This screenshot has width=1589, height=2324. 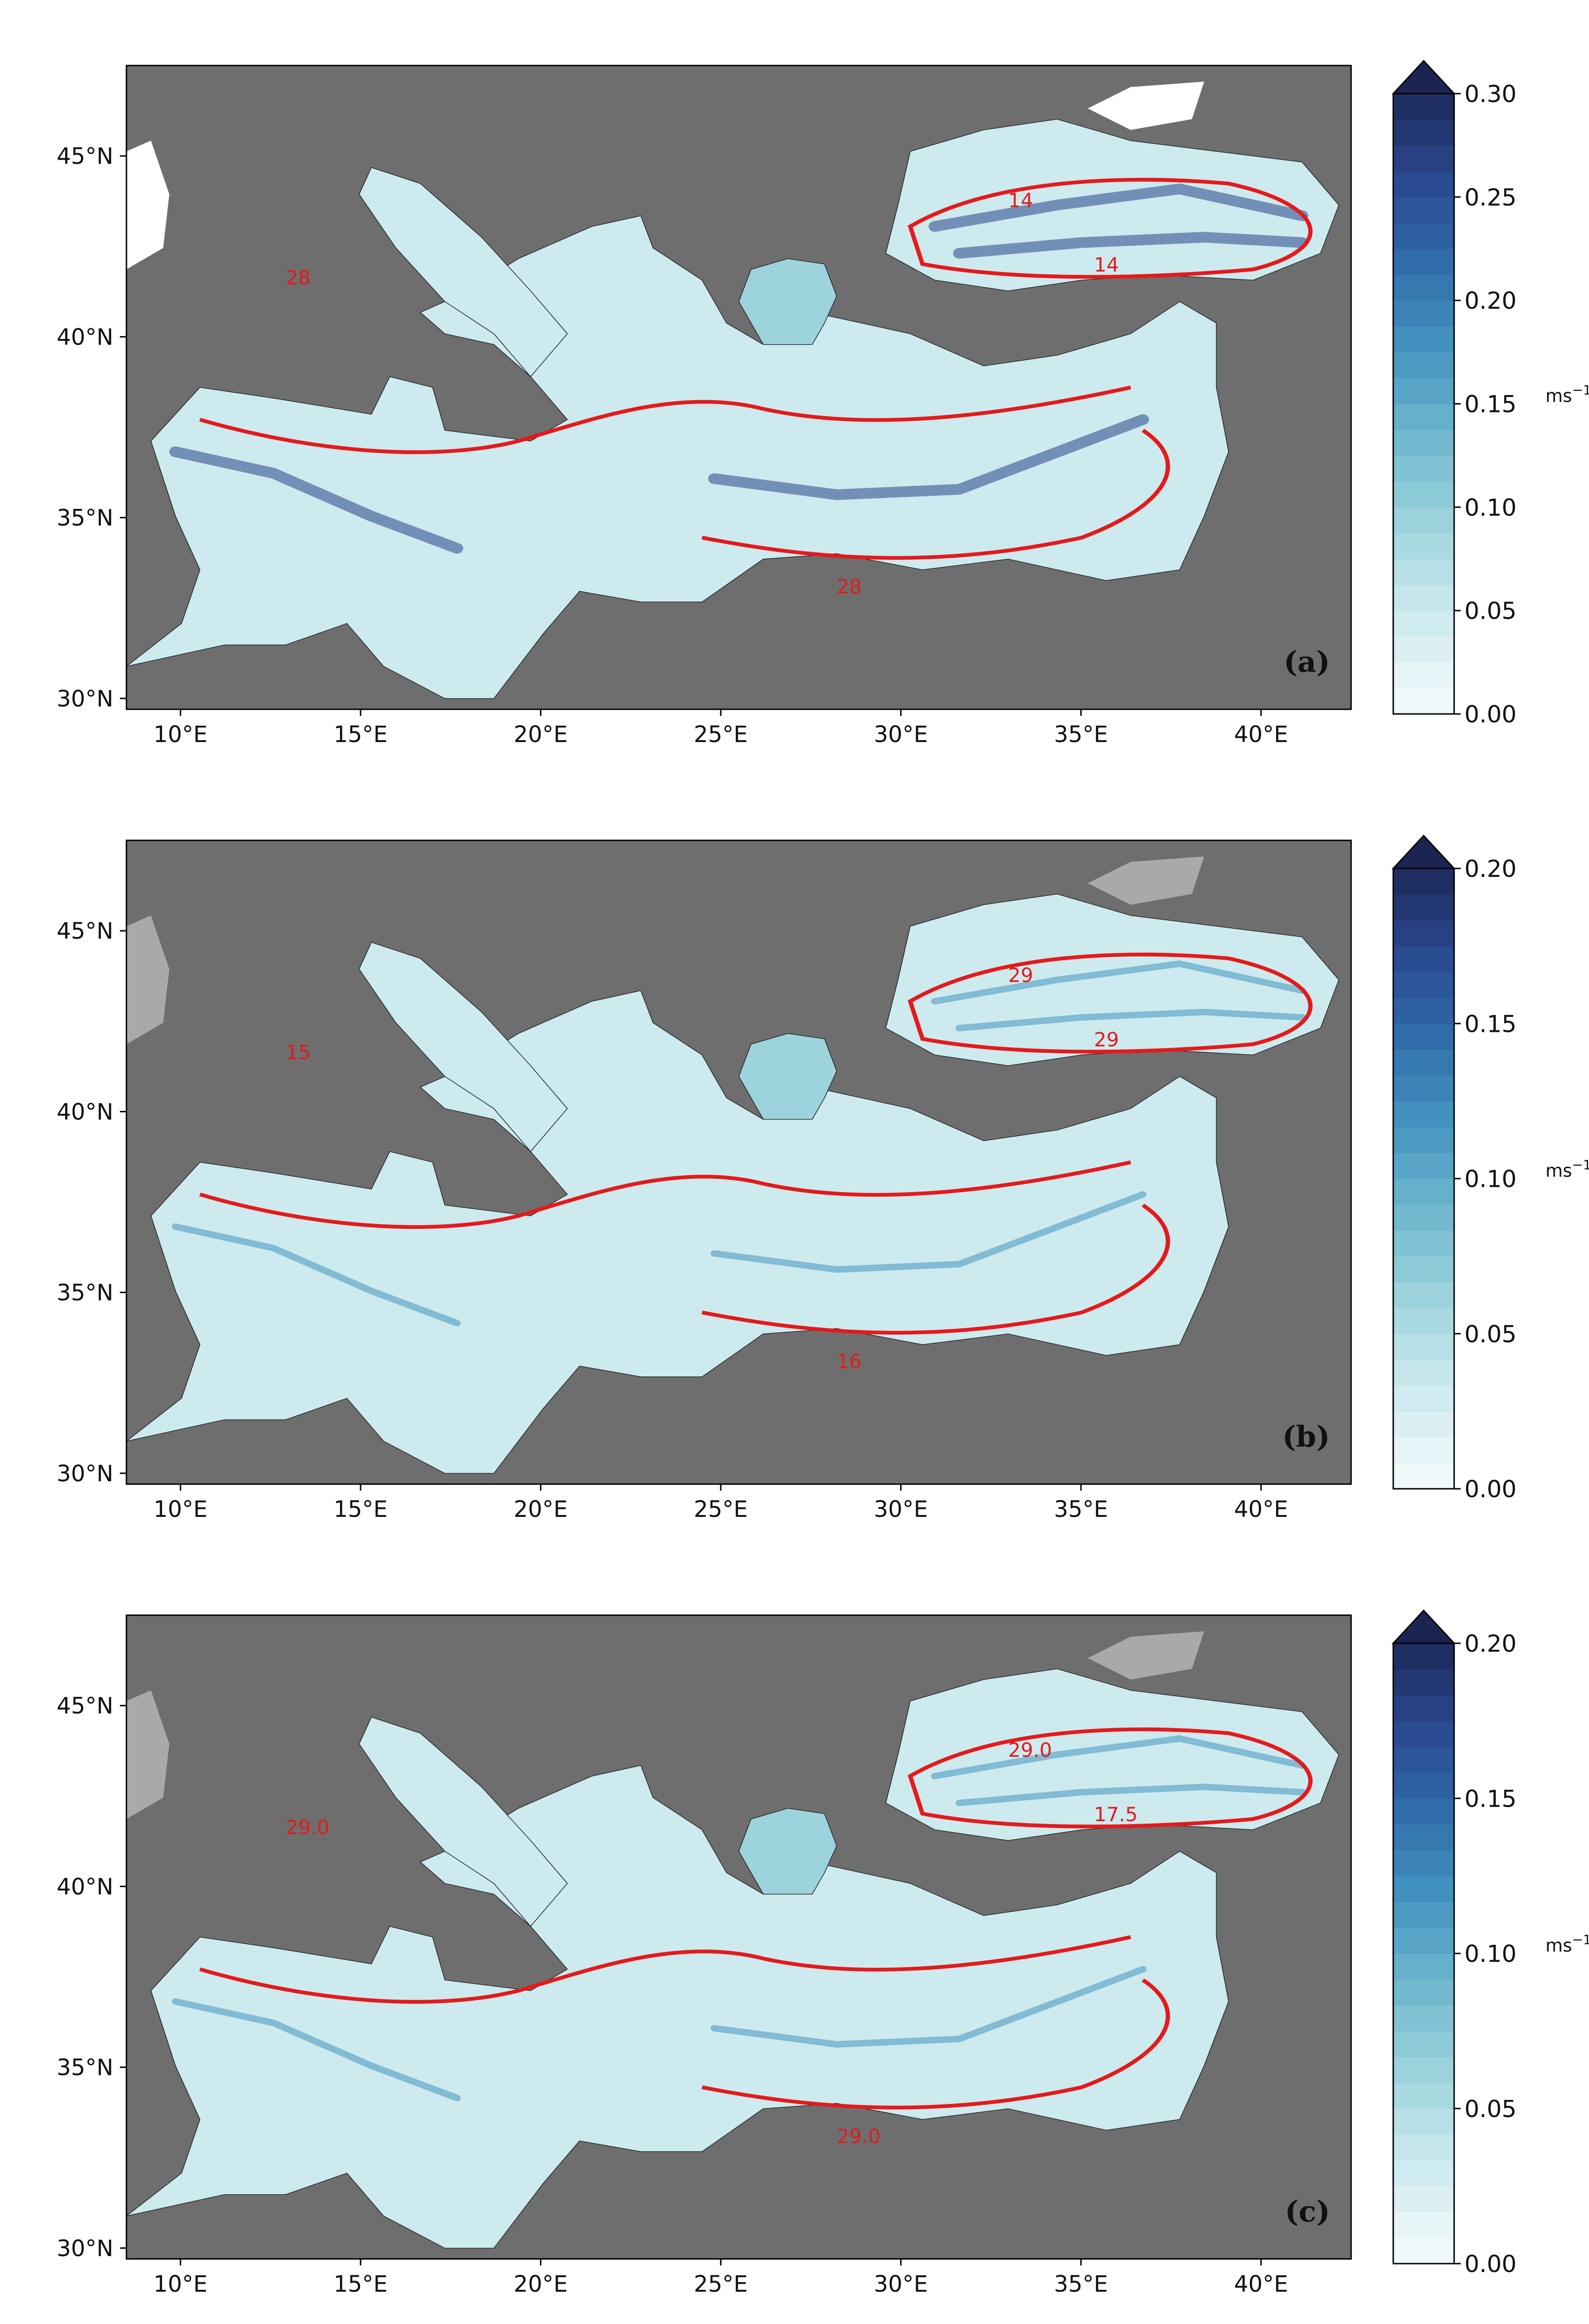 I want to click on lon-tick-label: 20°E, so click(x=541, y=2284).